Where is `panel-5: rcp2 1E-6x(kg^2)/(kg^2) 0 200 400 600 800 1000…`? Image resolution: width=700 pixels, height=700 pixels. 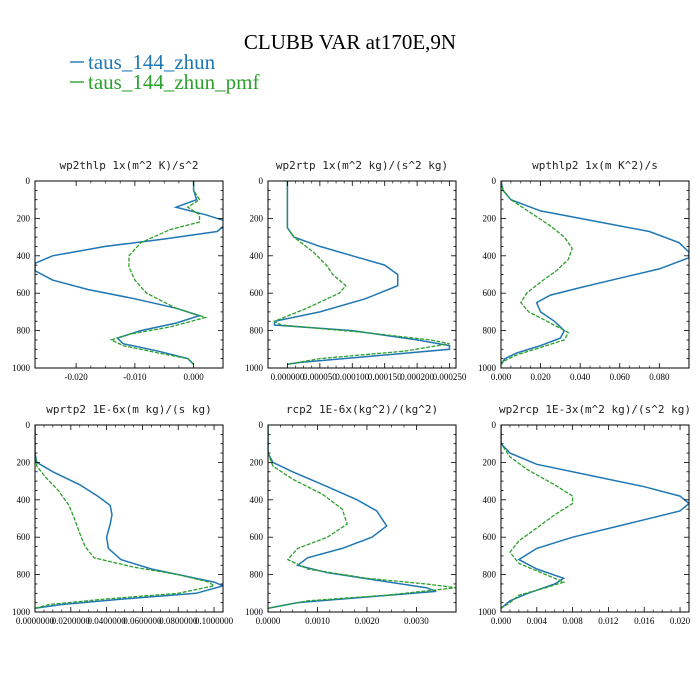 panel-5: rcp2 1E-6x(kg^2)/(kg^2) 0 200 400 600 800 1000… is located at coordinates (351, 514).